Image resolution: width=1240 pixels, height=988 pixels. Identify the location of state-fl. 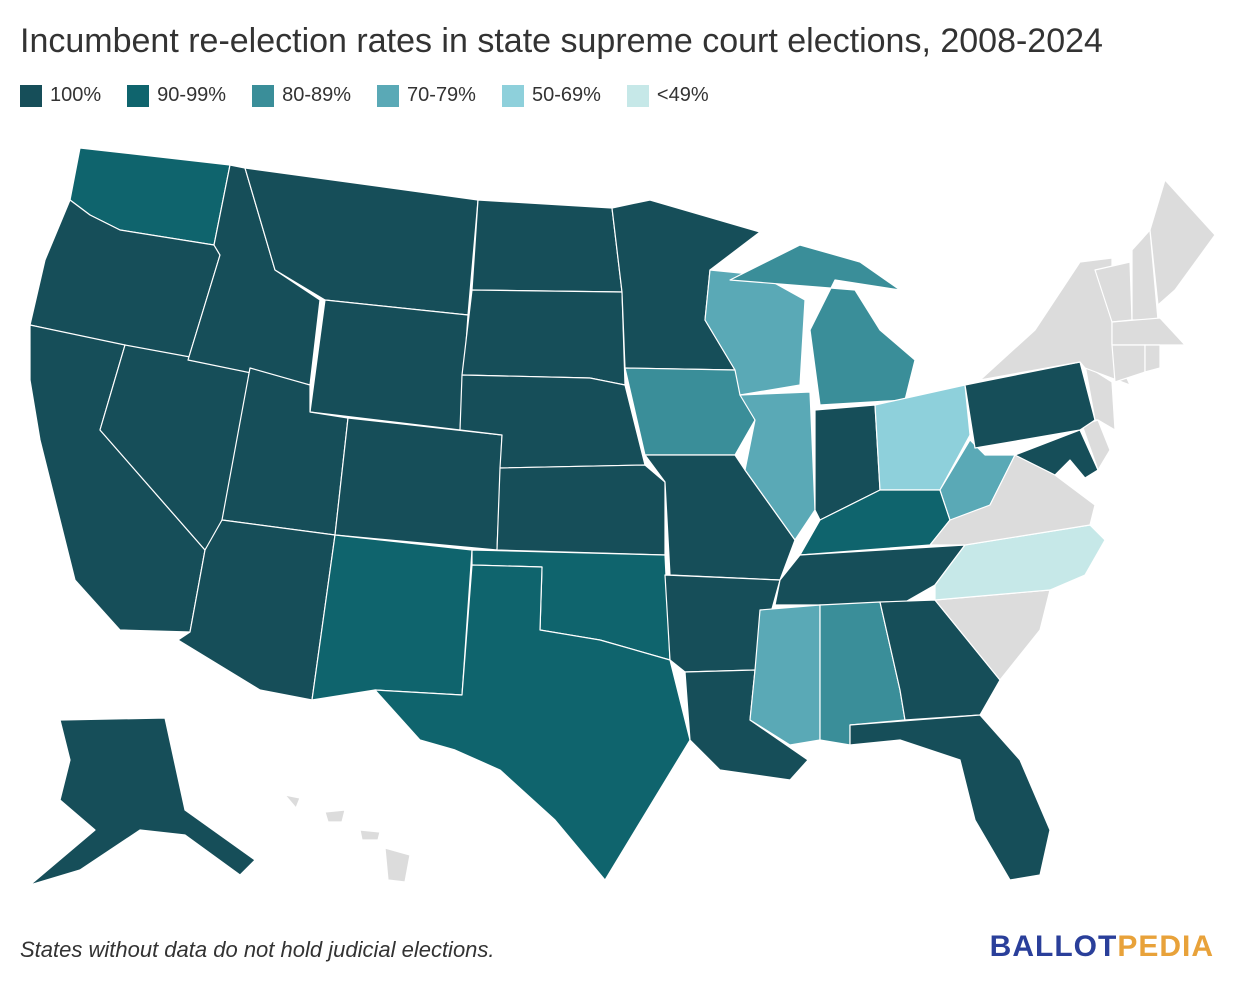
(950, 797).